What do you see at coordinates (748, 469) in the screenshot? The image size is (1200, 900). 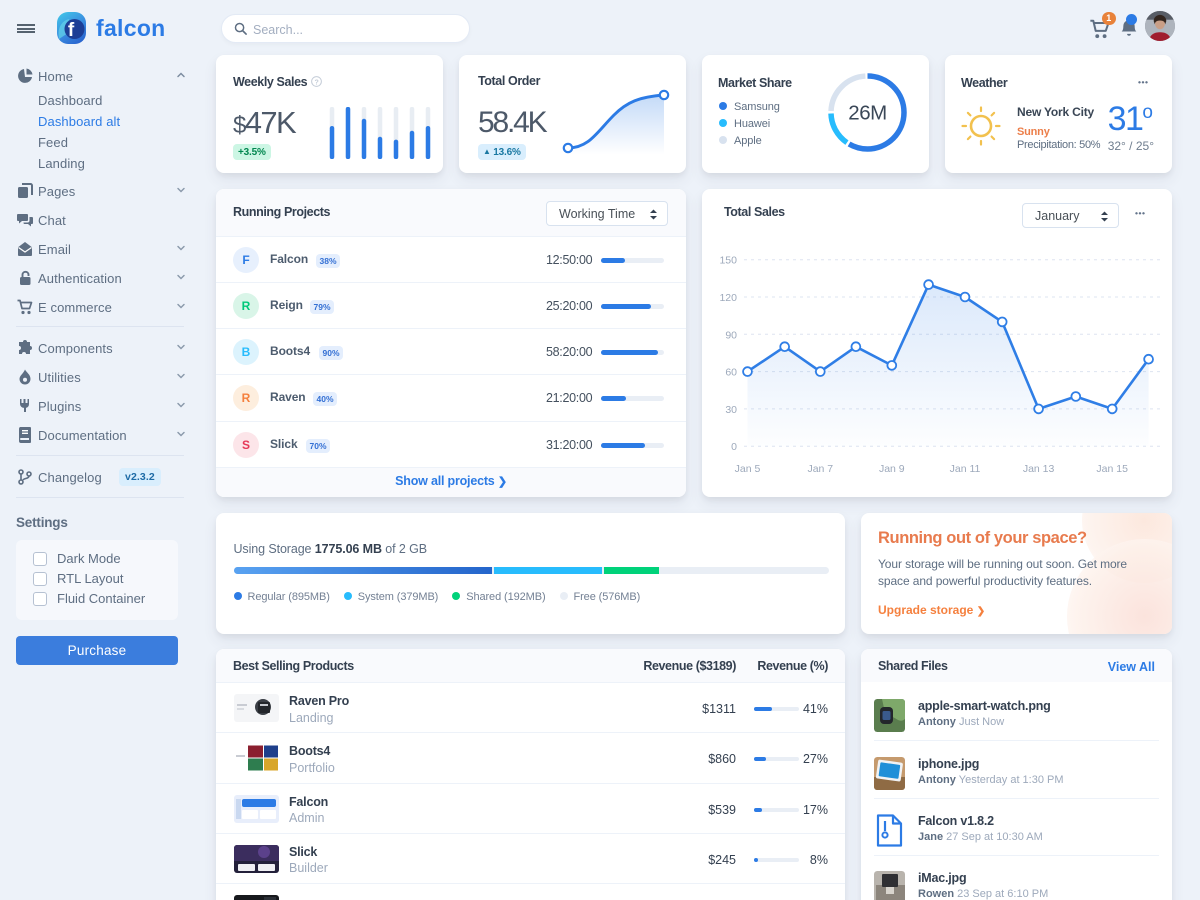 I see `svg-text: Jan 5` at bounding box center [748, 469].